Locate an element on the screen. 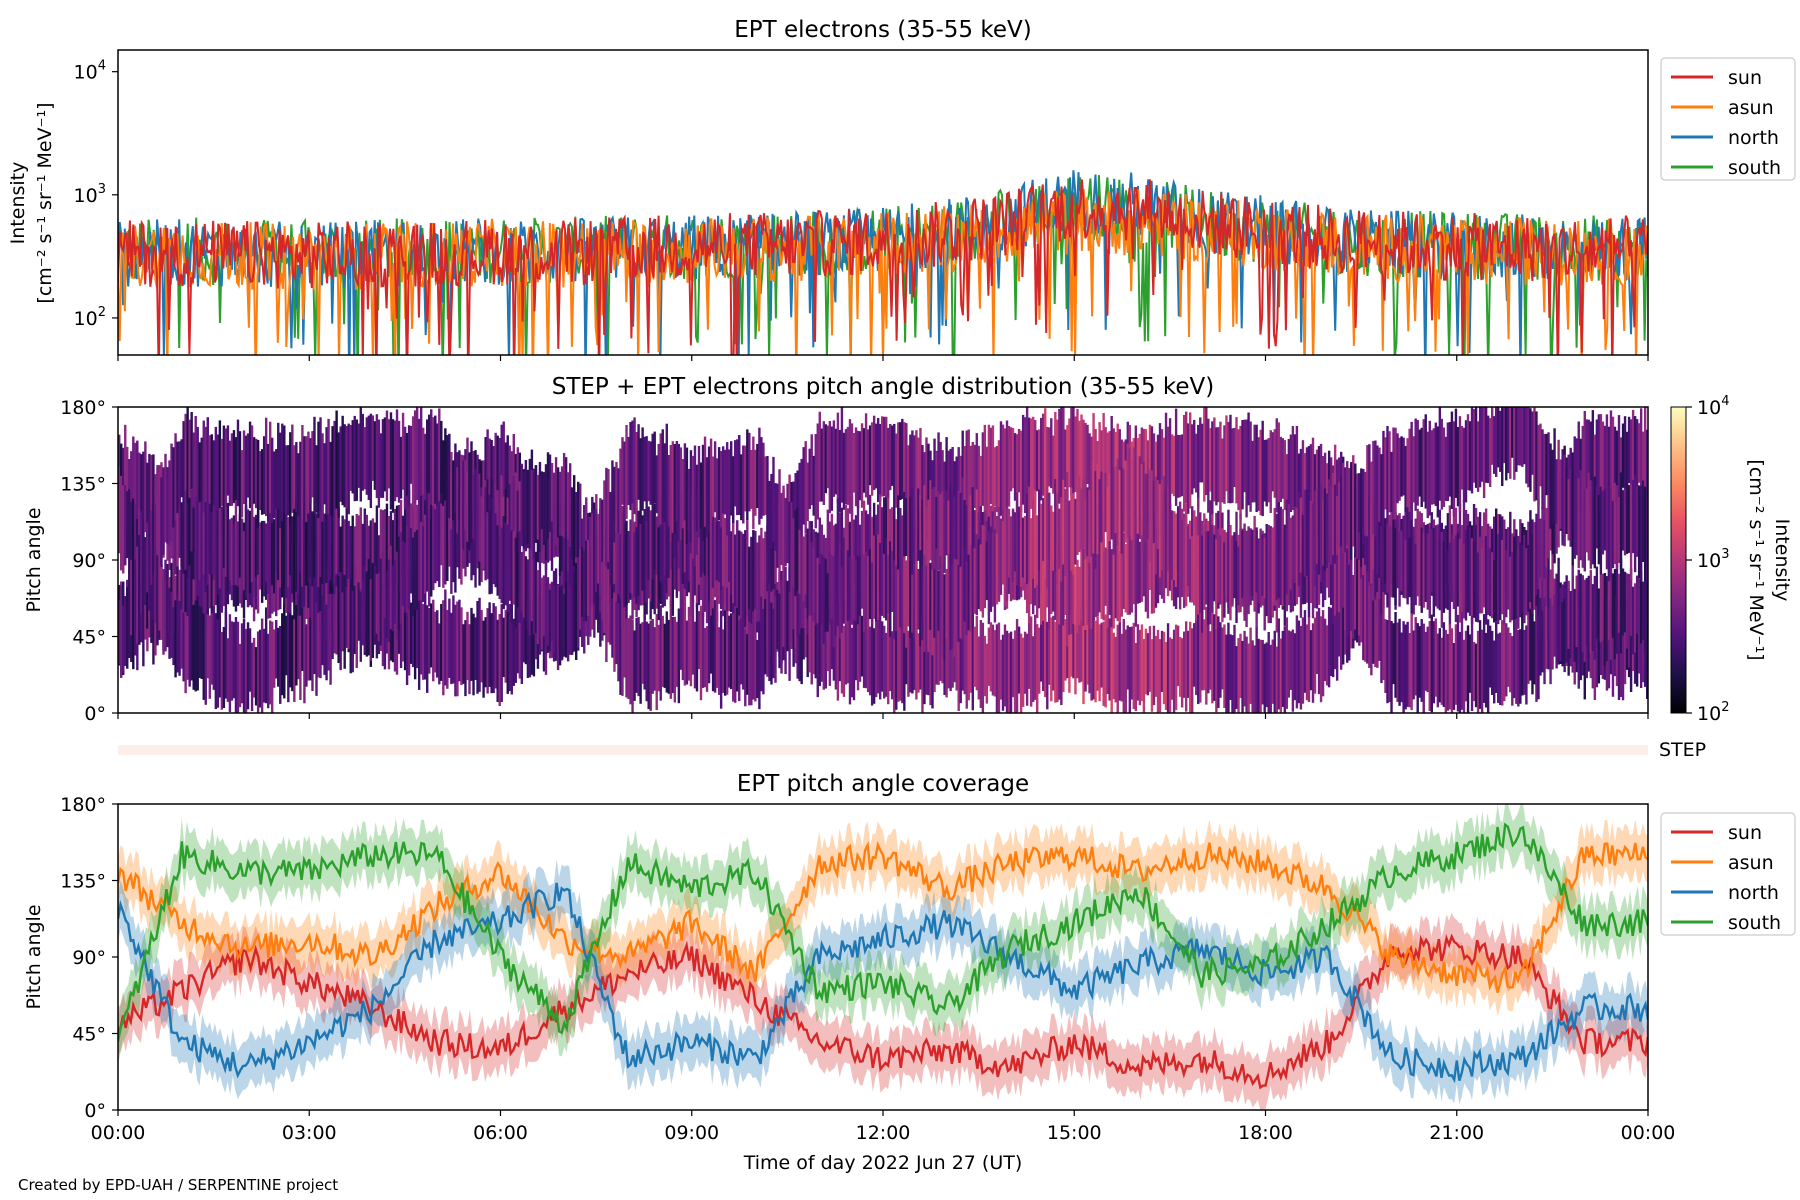 The height and width of the screenshot is (1200, 1800). legend3-box is located at coordinates (1728, 874).